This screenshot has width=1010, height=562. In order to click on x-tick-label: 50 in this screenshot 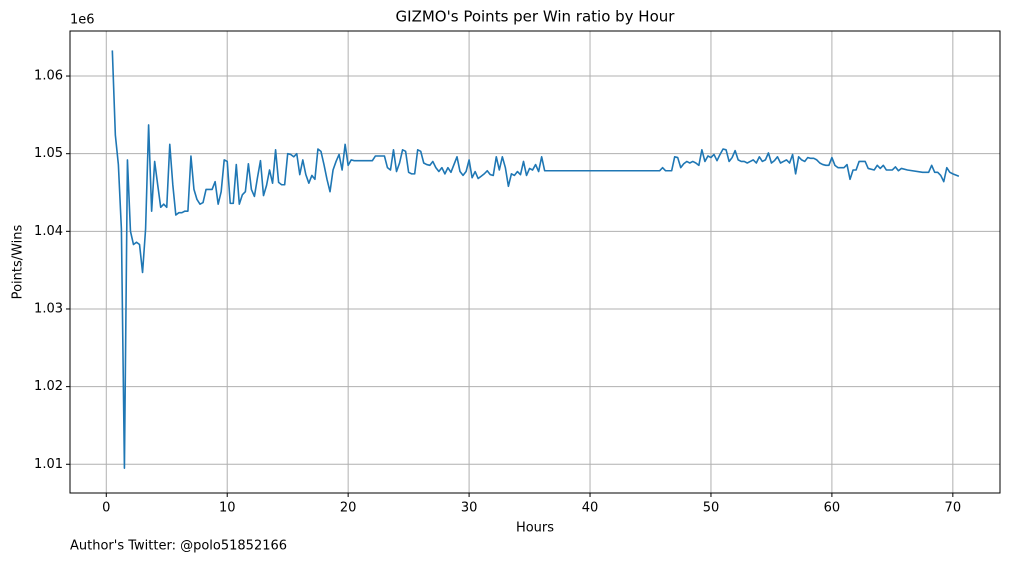, I will do `click(711, 508)`.